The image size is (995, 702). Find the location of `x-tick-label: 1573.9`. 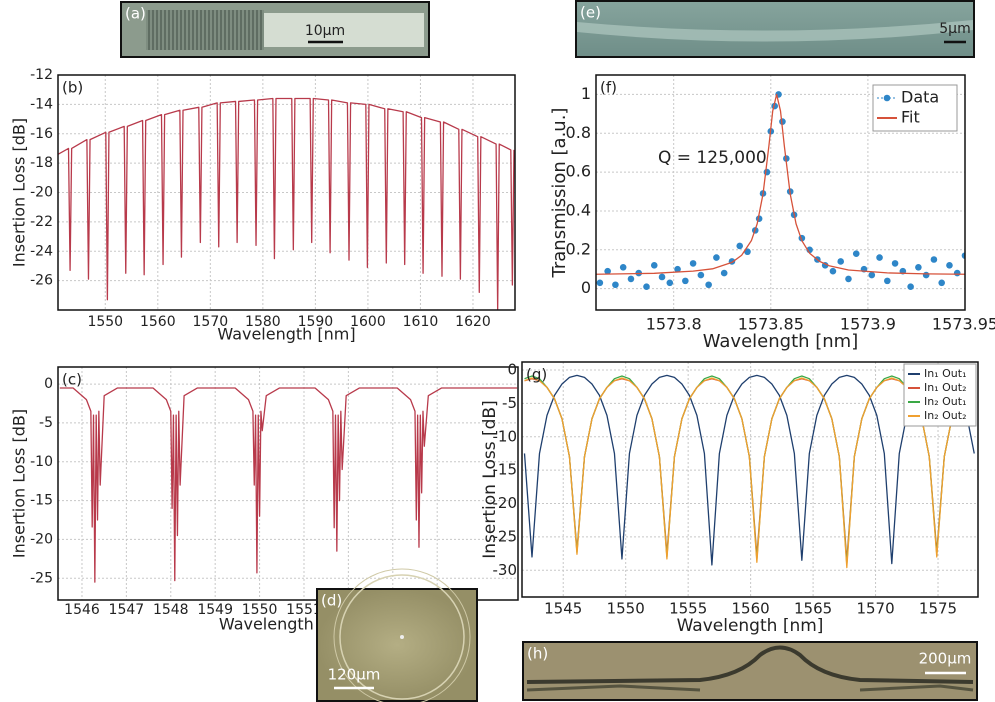

x-tick-label: 1573.9 is located at coordinates (868, 324).